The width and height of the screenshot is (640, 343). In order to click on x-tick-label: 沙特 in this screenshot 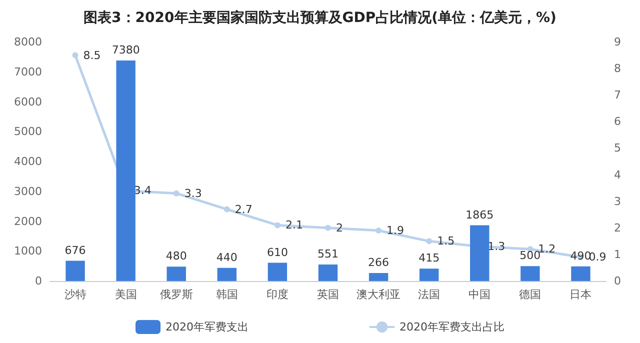, I will do `click(75, 294)`.